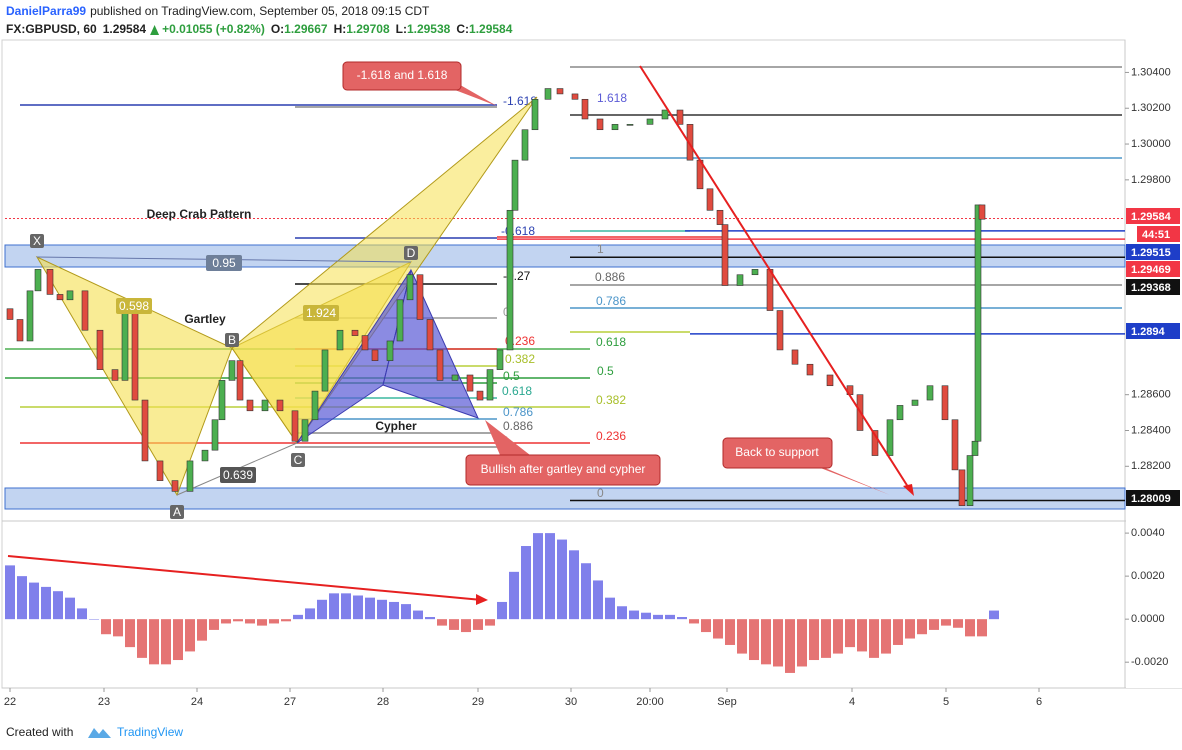 This screenshot has width=1182, height=750. I want to click on point-label: B, so click(232, 340).